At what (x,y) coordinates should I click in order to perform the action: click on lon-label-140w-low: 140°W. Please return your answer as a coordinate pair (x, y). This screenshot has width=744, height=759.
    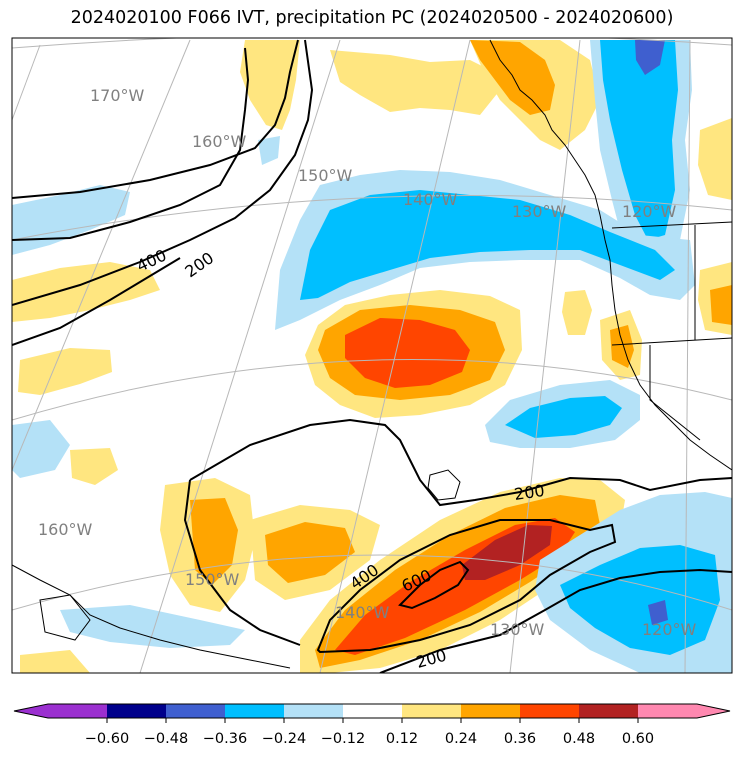
    Looking at the image, I should click on (362, 612).